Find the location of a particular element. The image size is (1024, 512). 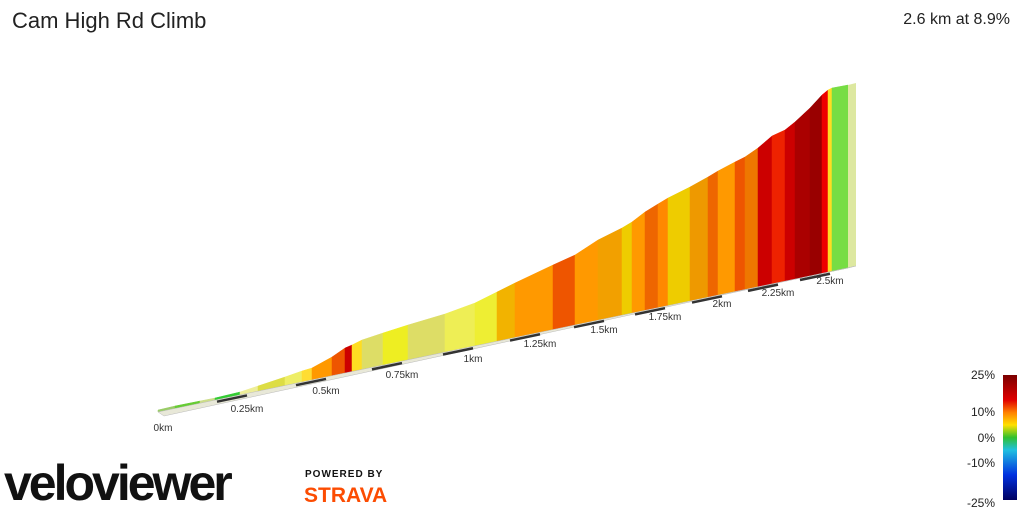

distance-label: 2.25km is located at coordinates (778, 293).